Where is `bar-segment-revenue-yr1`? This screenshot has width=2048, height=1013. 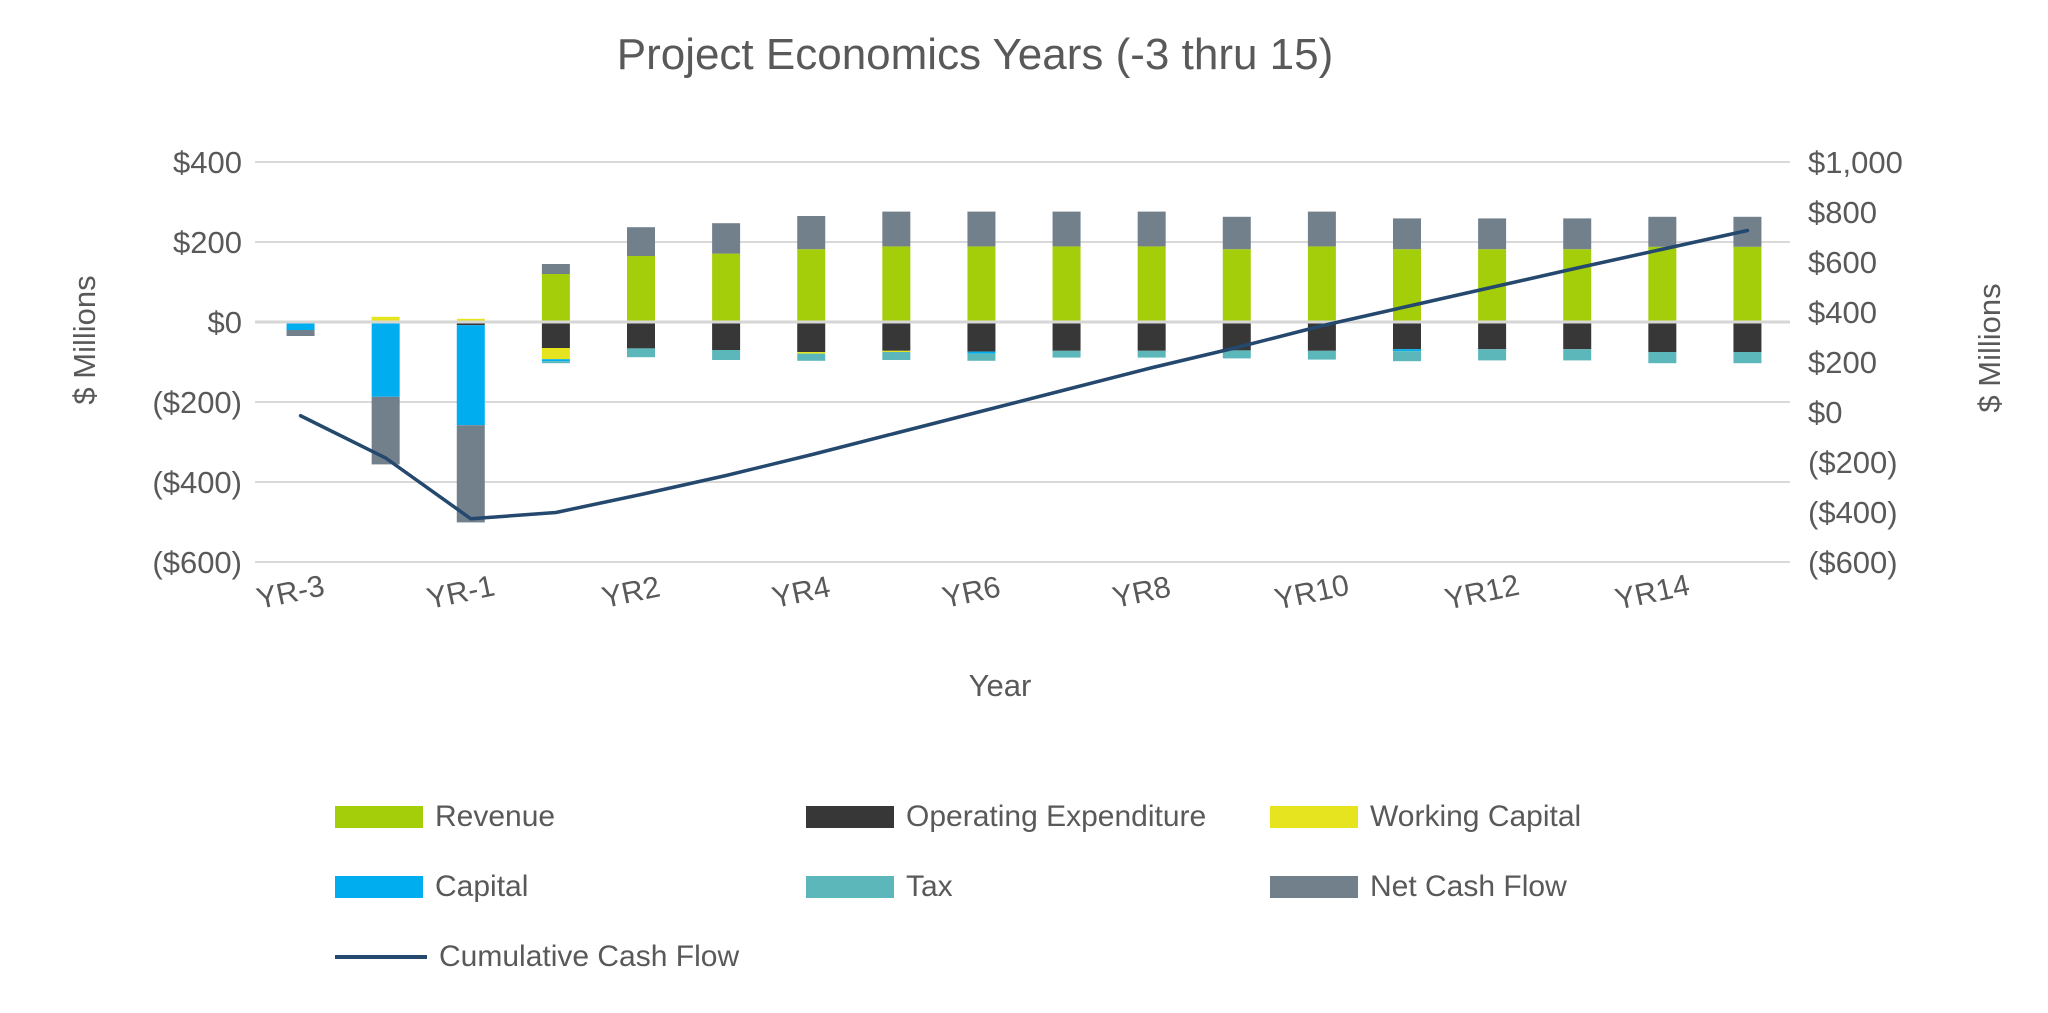
bar-segment-revenue-yr1 is located at coordinates (555, 298).